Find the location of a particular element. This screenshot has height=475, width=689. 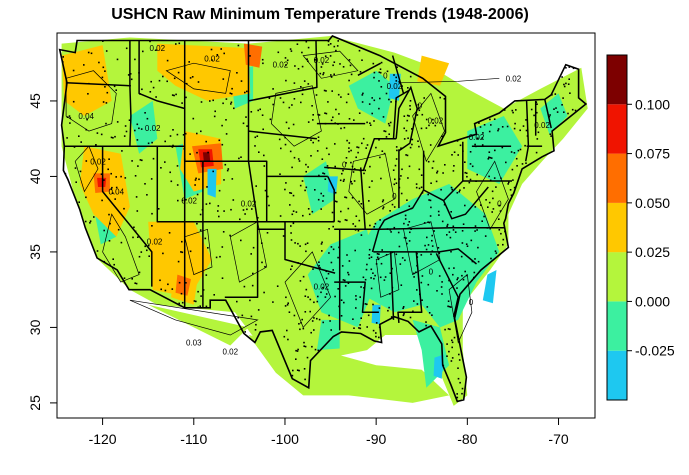

contour-label: 0.04 is located at coordinates (117, 192).